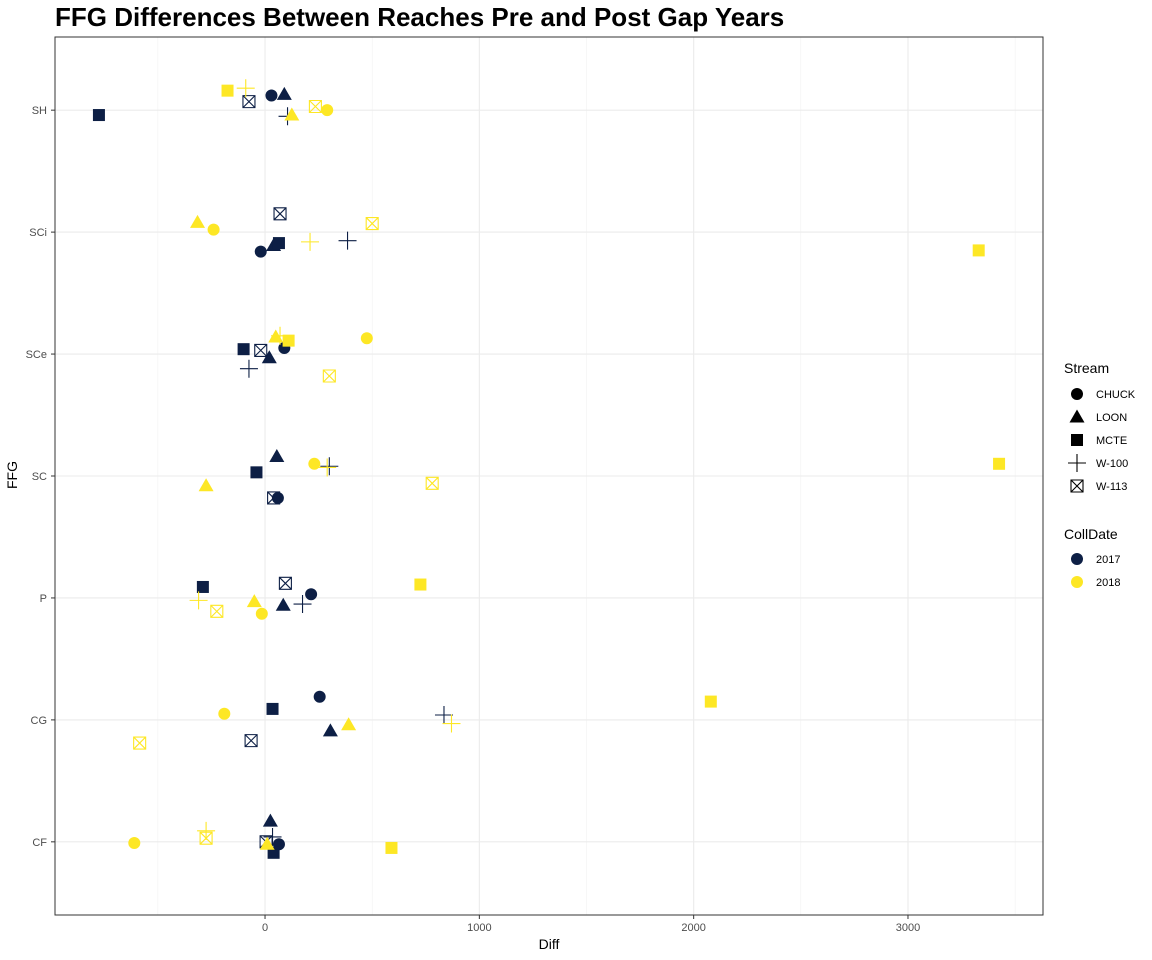 Image resolution: width=1152 pixels, height=960 pixels. What do you see at coordinates (1077, 416) in the screenshot?
I see `legend-key-loon` at bounding box center [1077, 416].